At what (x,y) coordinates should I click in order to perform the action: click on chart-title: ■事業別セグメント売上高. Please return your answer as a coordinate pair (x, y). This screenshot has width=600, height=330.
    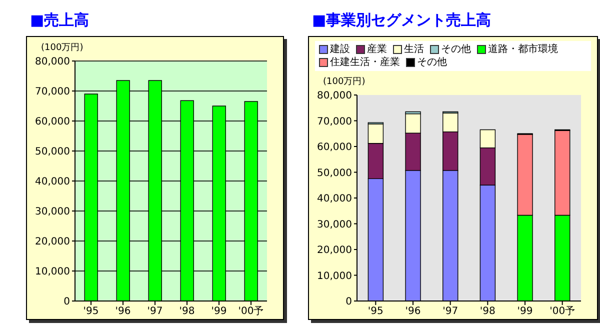
    Looking at the image, I should click on (401, 20).